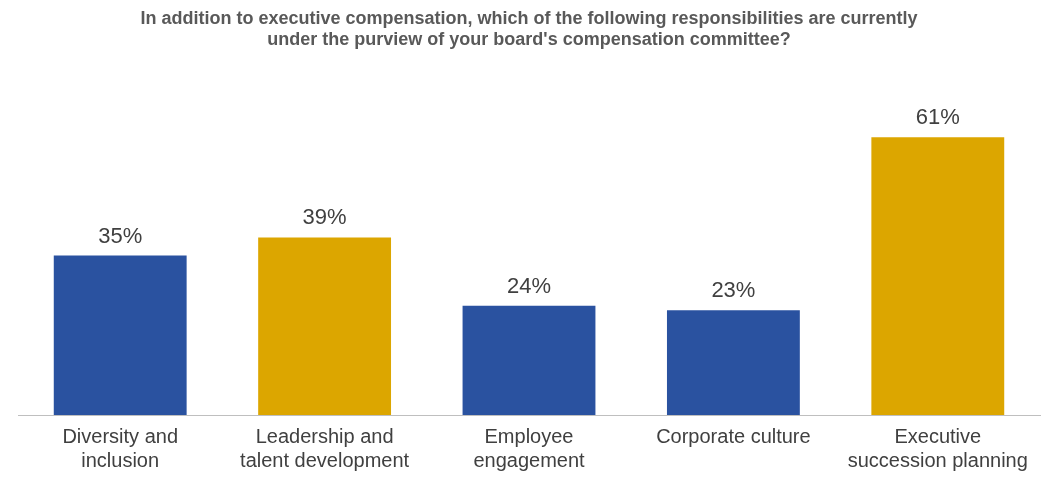 Image resolution: width=1058 pixels, height=491 pixels. Describe the element at coordinates (937, 117) in the screenshot. I see `data-label: 61%` at that location.